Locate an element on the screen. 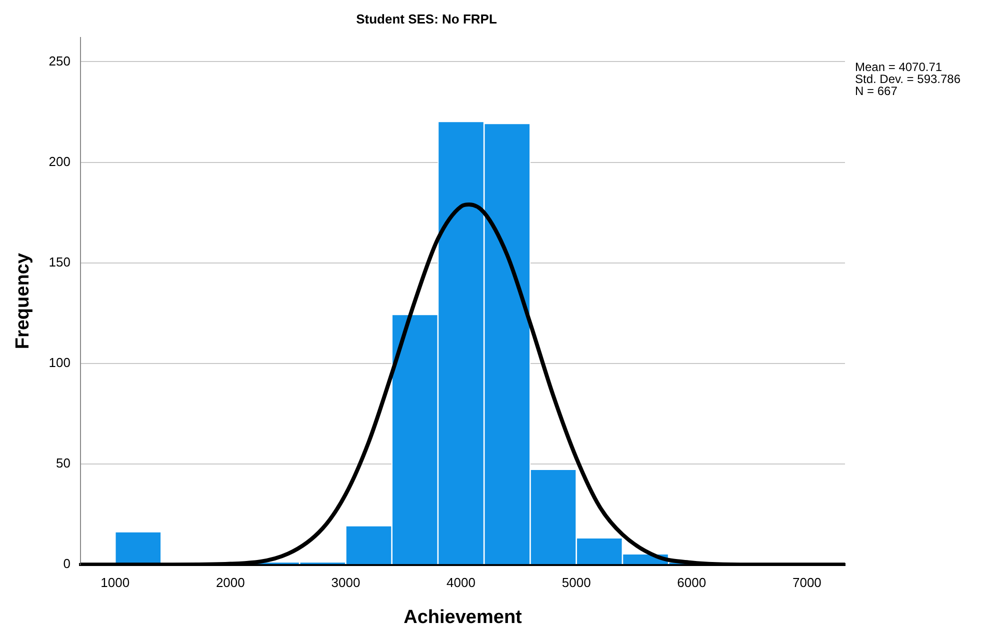 This screenshot has height=644, width=993. y-tick-label: 100 is located at coordinates (59, 362).